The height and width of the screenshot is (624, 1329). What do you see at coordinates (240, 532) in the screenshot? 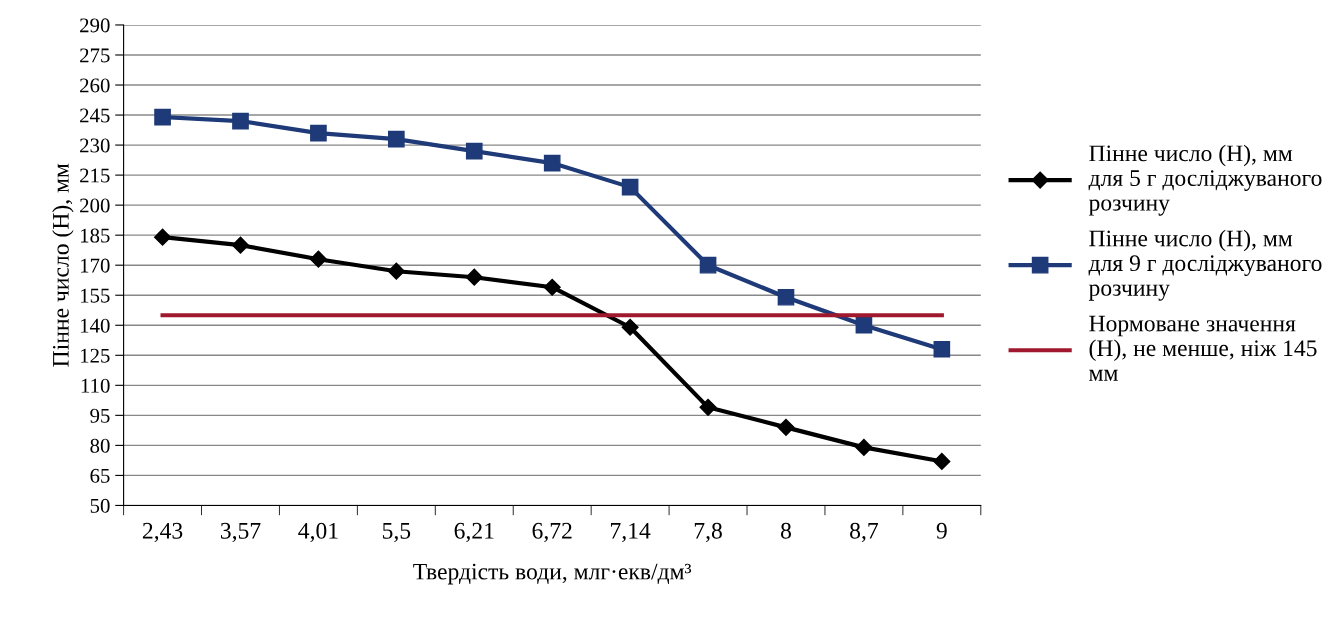
I see `x-tick-label: 3,57` at bounding box center [240, 532].